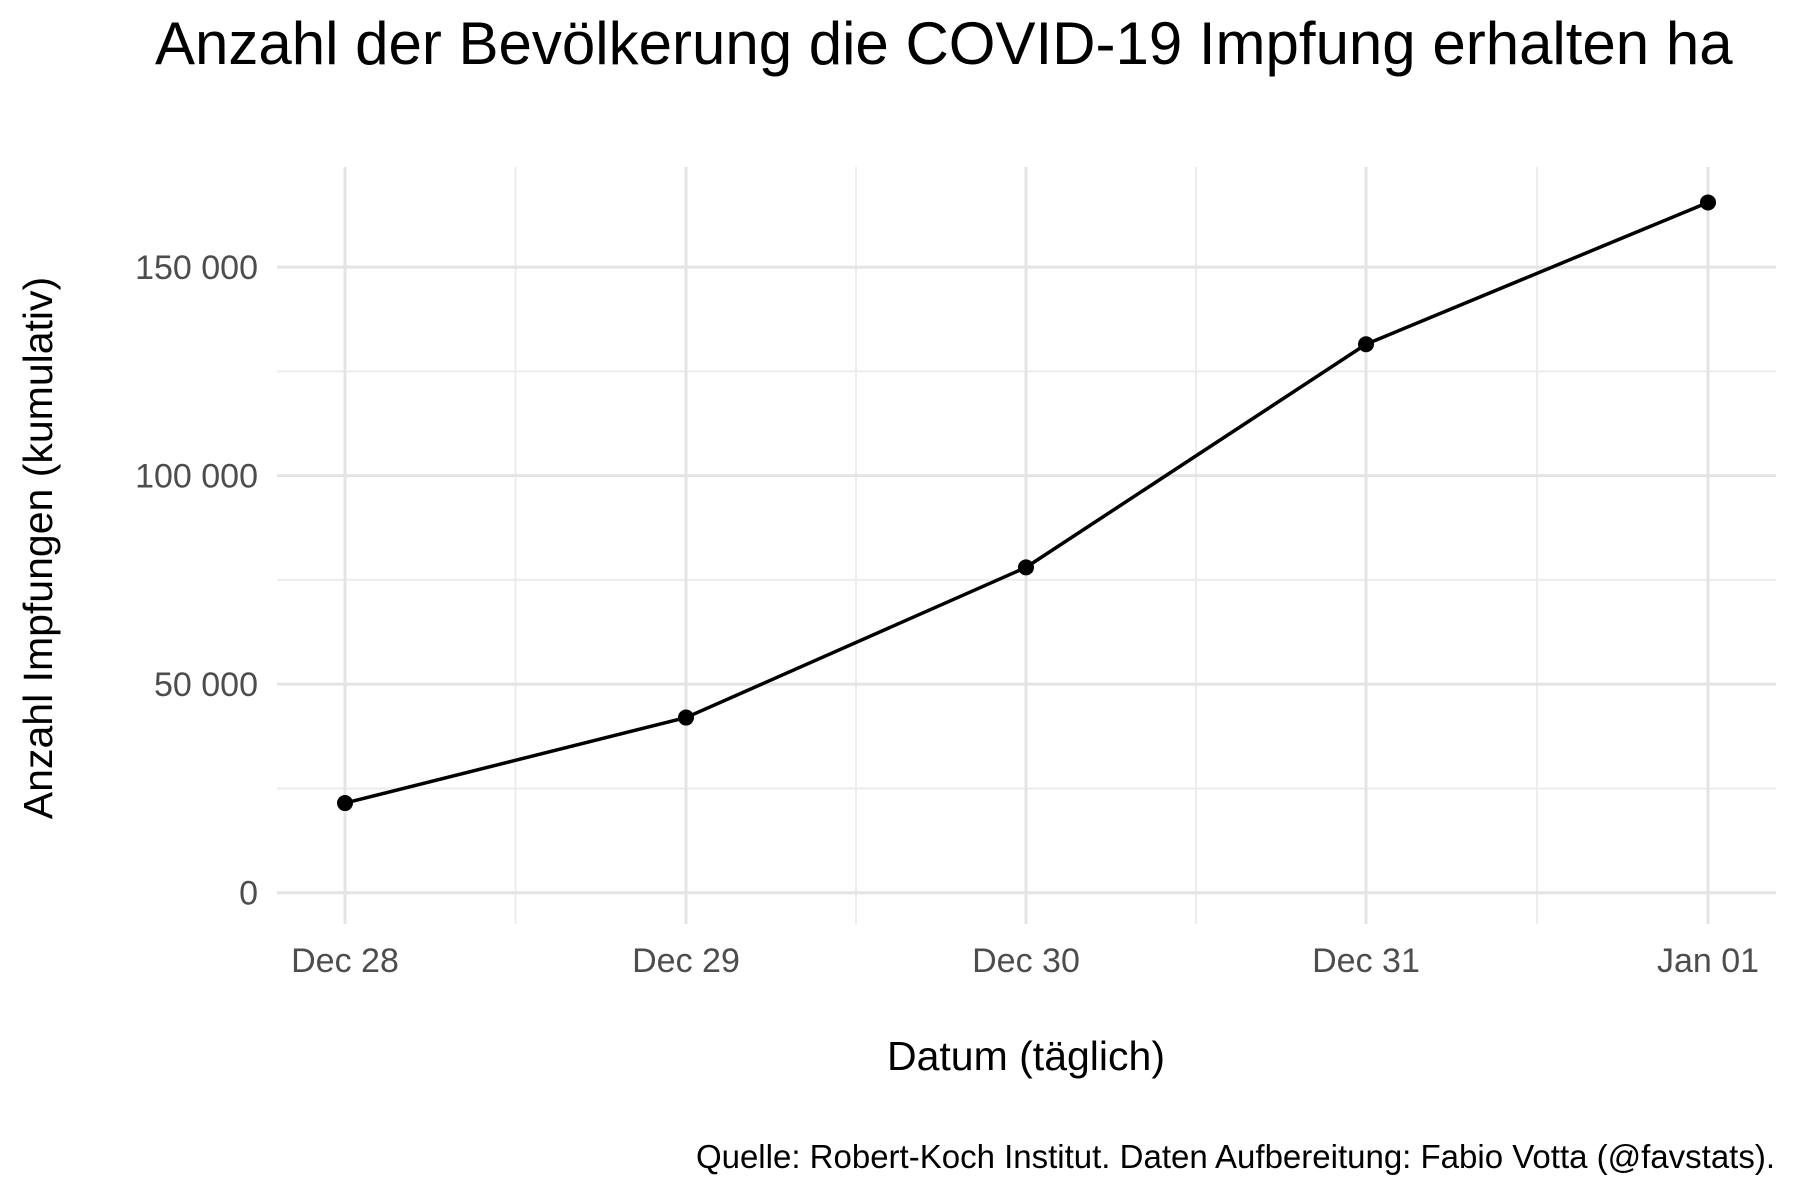 The height and width of the screenshot is (1200, 1800). I want to click on y-tick-label: 50 000, so click(206, 685).